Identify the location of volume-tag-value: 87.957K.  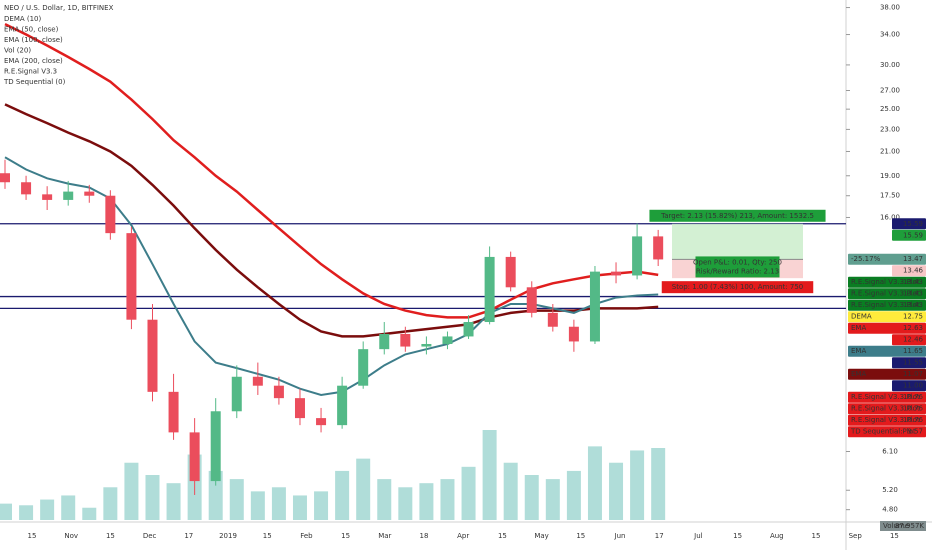
(909, 526).